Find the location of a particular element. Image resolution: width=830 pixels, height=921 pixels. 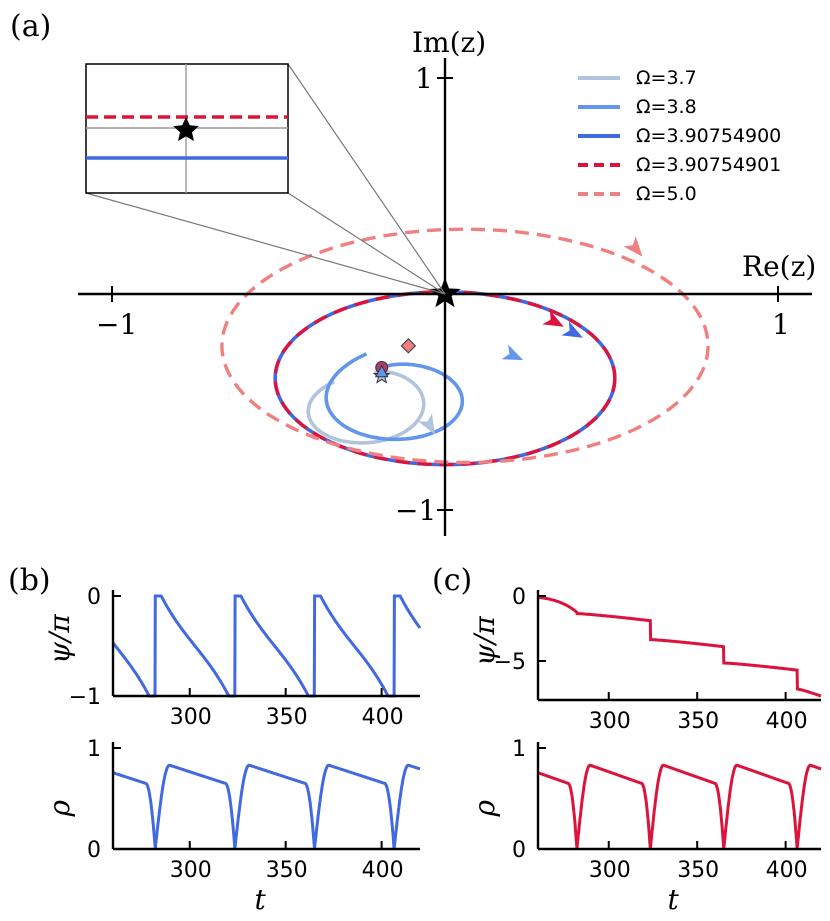

panel-b-top-xtick-label: 300 is located at coordinates (191, 717).